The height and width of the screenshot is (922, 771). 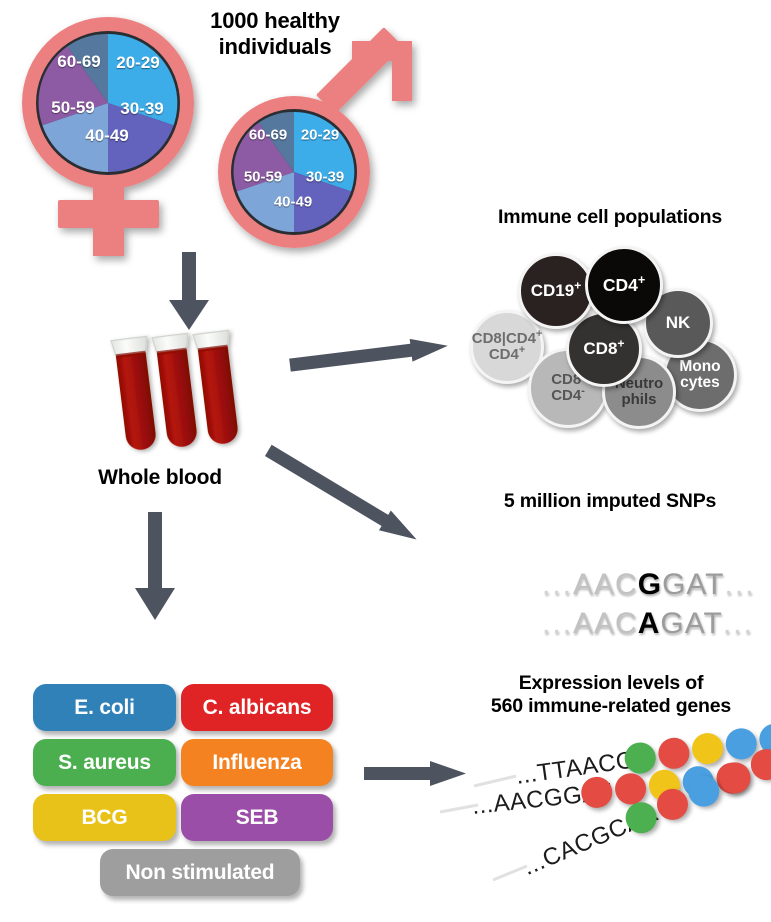 I want to click on cell-cd19pos: CD19+, so click(x=556, y=291).